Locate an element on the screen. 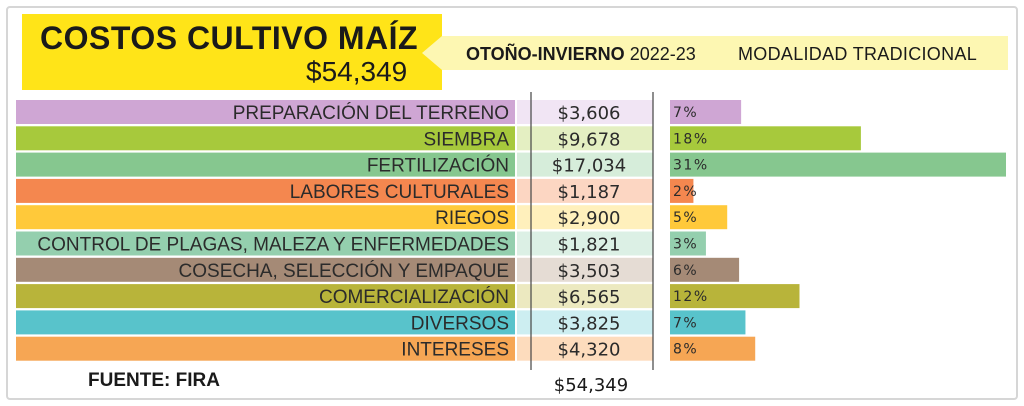 This screenshot has width=1024, height=406. chart-title: COSTOS CULTIVO MAÍZ is located at coordinates (229, 38).